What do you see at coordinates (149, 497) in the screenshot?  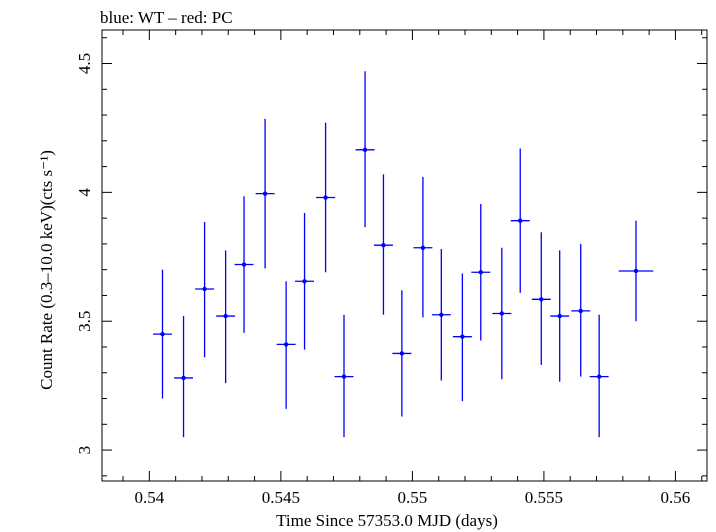 I see `x-tick-label: 0.54` at bounding box center [149, 497].